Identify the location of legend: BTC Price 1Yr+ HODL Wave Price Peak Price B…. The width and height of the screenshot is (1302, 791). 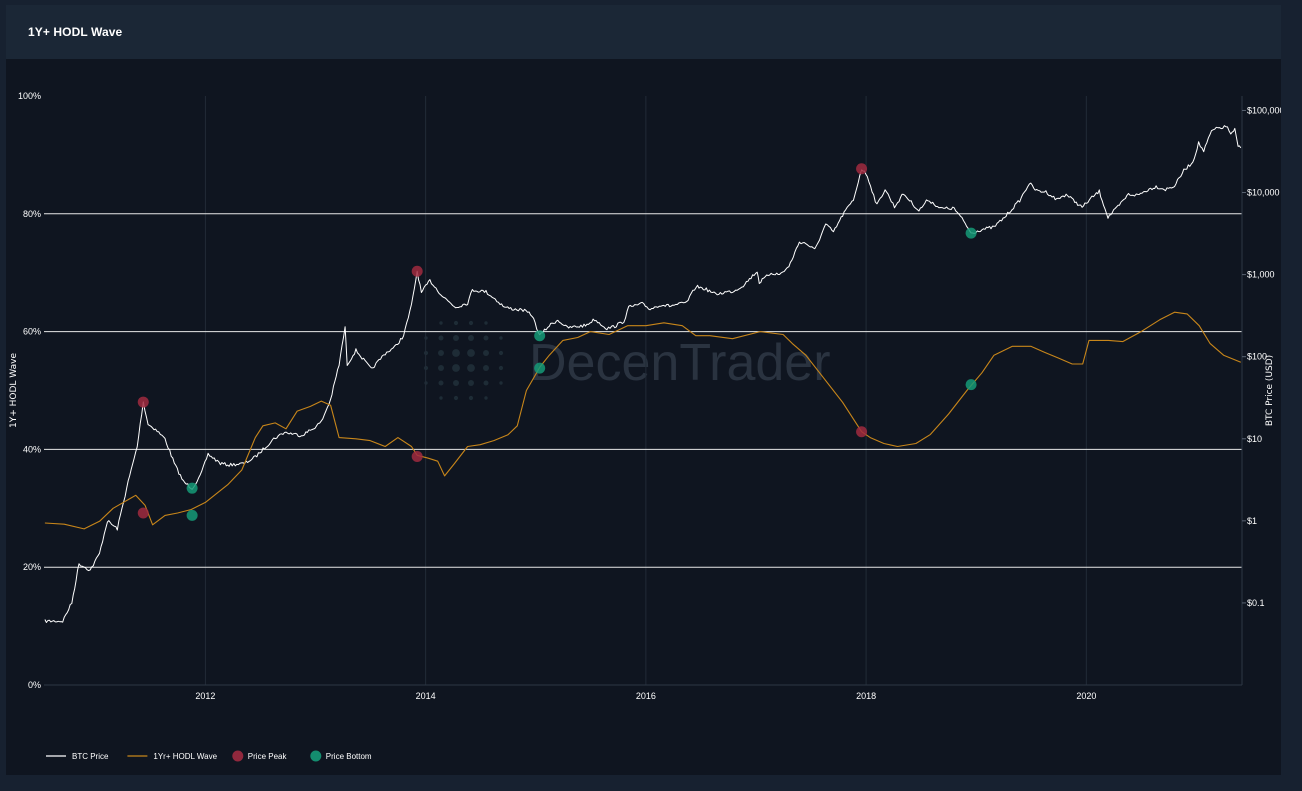
(209, 756).